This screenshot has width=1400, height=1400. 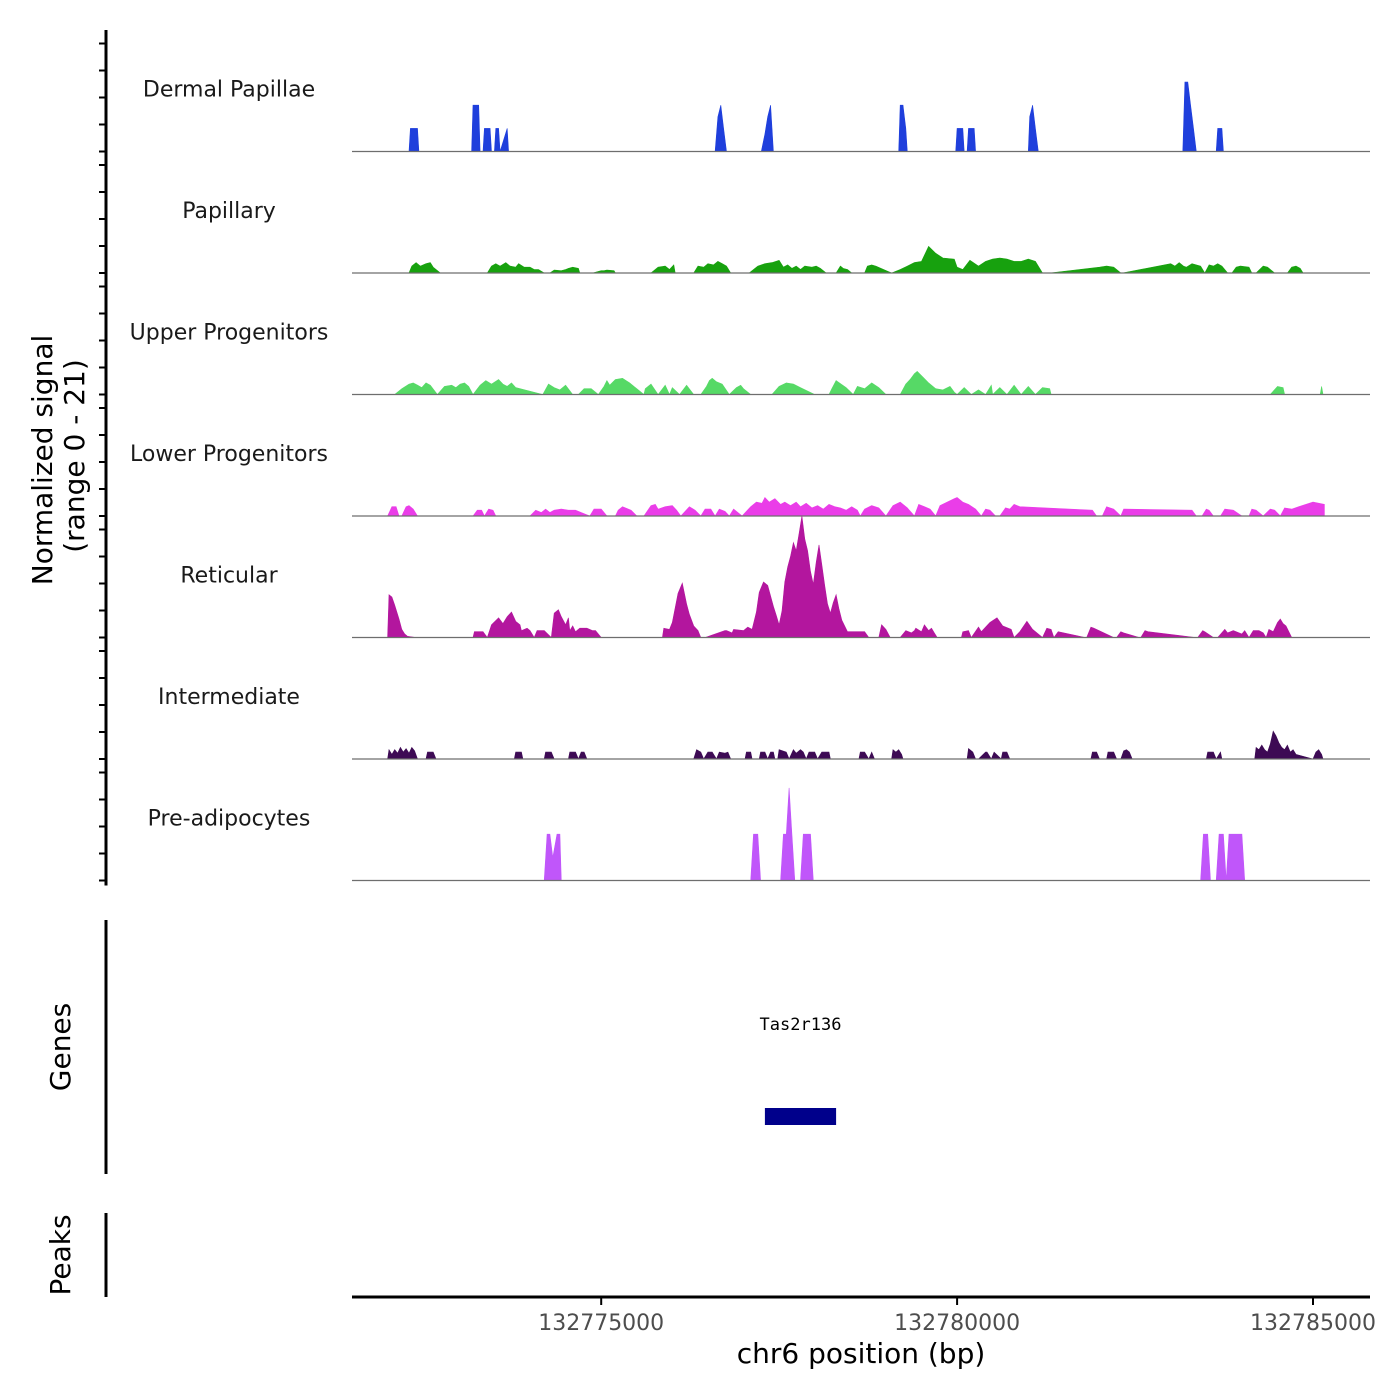 What do you see at coordinates (1313, 1323) in the screenshot?
I see `x-tick-label: 132785000` at bounding box center [1313, 1323].